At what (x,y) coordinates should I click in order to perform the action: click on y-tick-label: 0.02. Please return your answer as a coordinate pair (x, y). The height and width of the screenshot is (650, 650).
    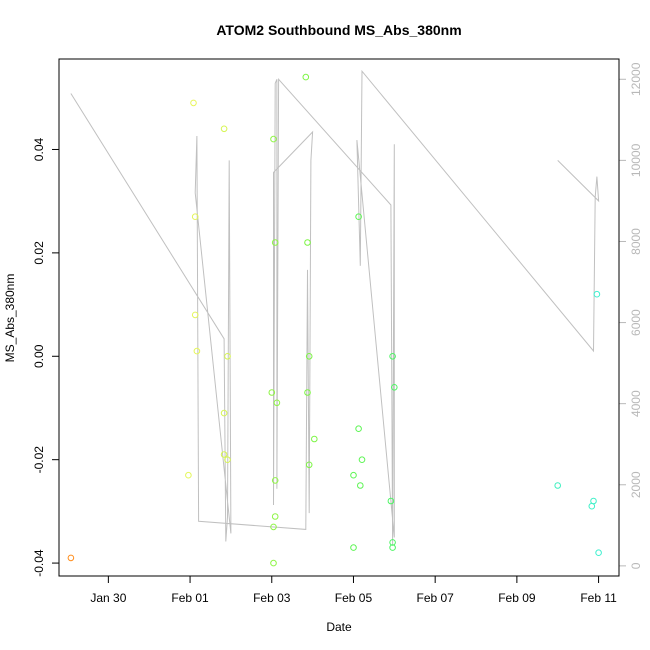
    Looking at the image, I should click on (39, 253).